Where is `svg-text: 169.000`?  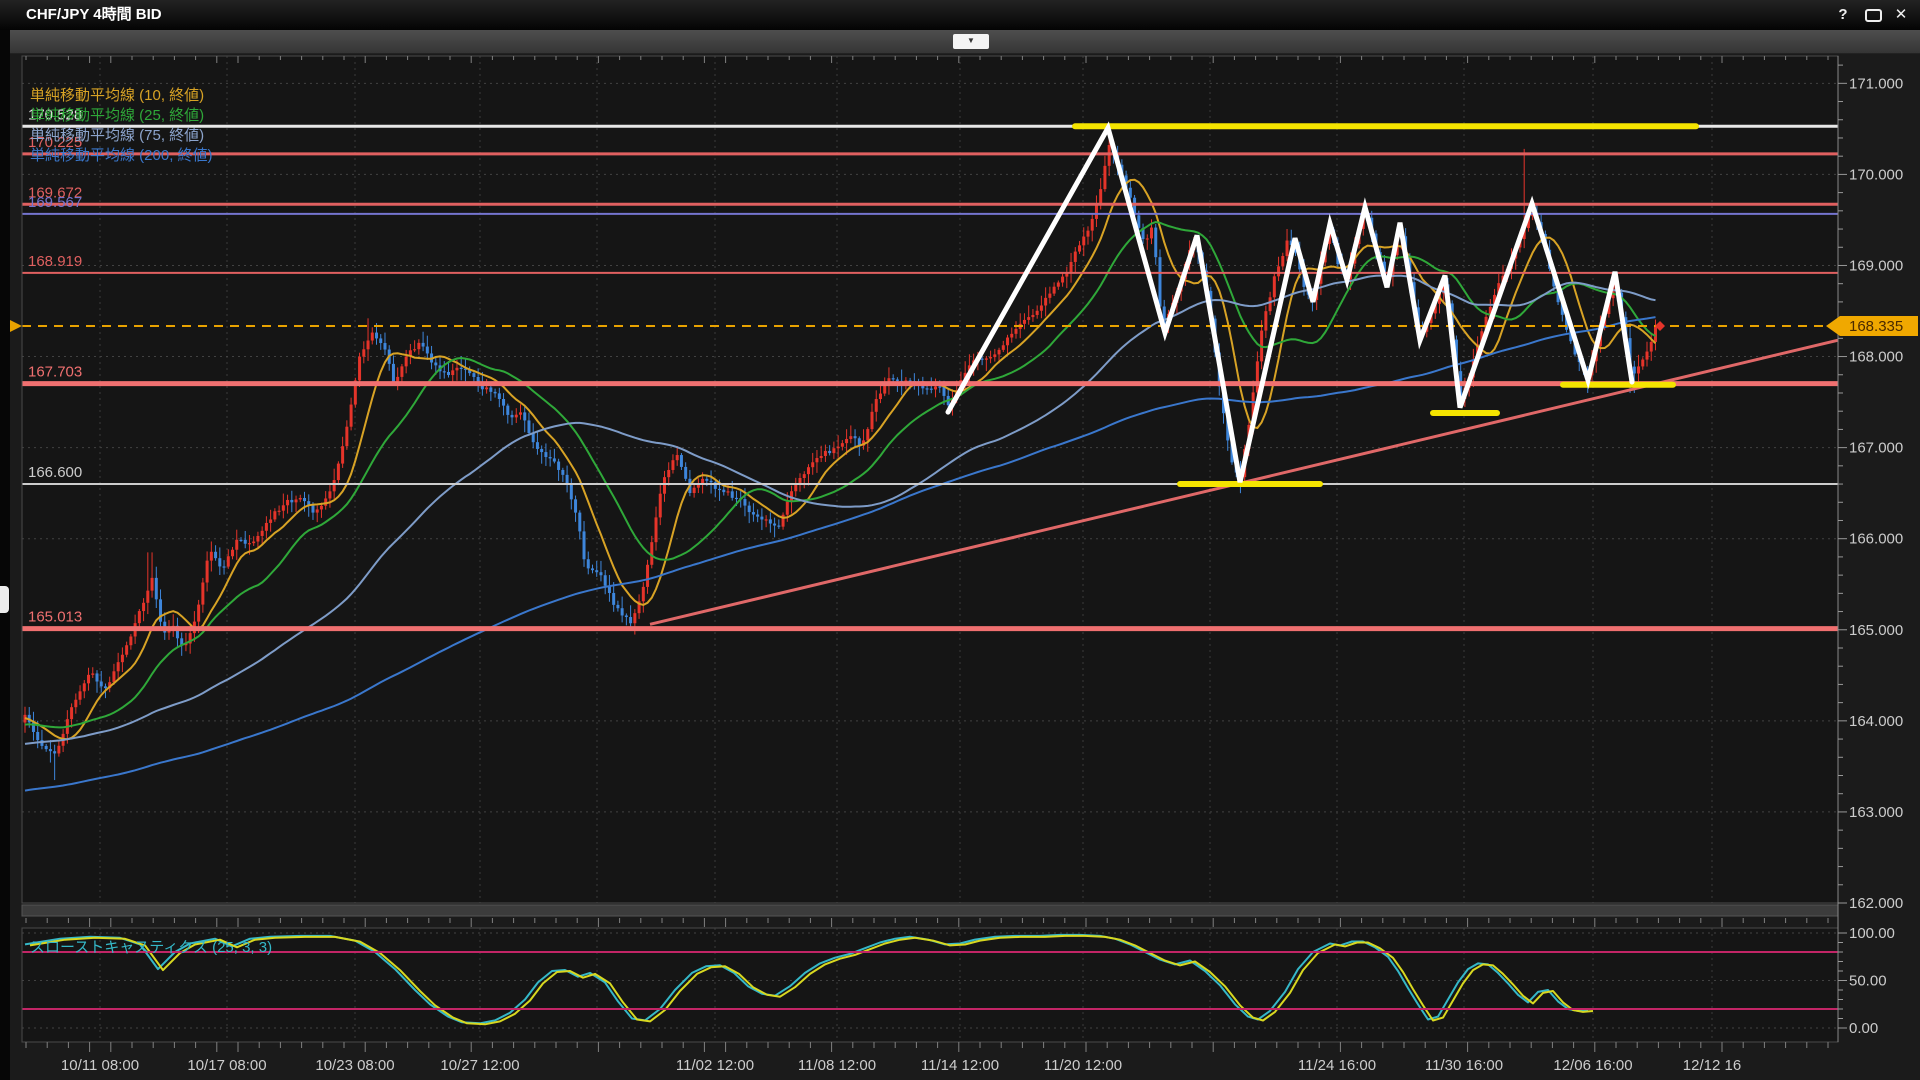 svg-text: 169.000 is located at coordinates (1876, 265).